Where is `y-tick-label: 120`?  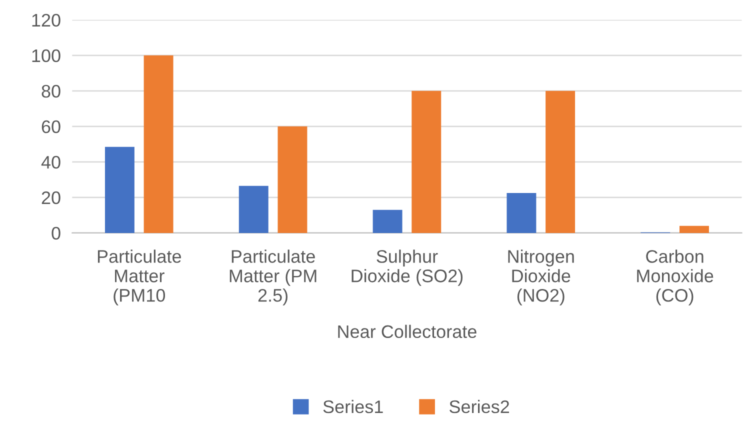
y-tick-label: 120 is located at coordinates (46, 20).